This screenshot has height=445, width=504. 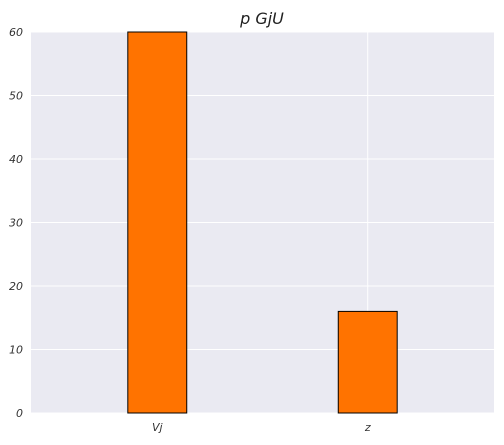 I want to click on y-axis: 0 10 20 30 40 50 60, so click(x=16, y=223).